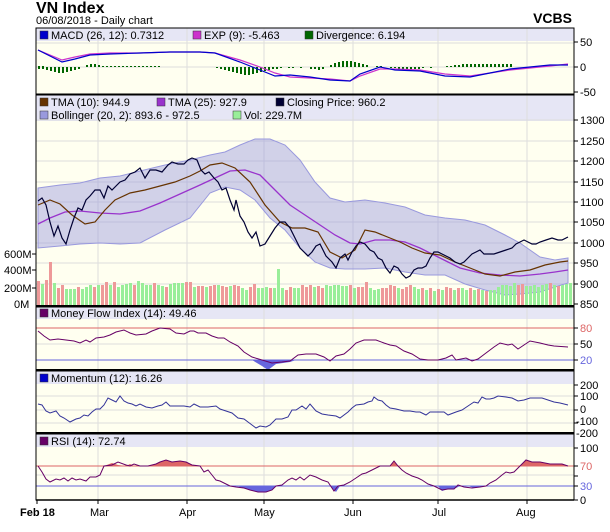  What do you see at coordinates (304, 284) in the screenshot?
I see `volume-bars` at bounding box center [304, 284].